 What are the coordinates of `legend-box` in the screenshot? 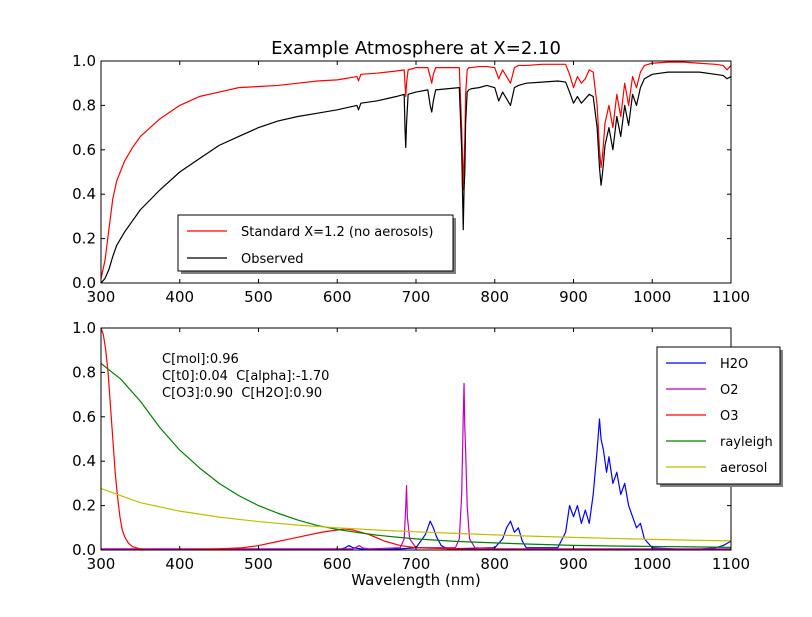 It's located at (315, 243).